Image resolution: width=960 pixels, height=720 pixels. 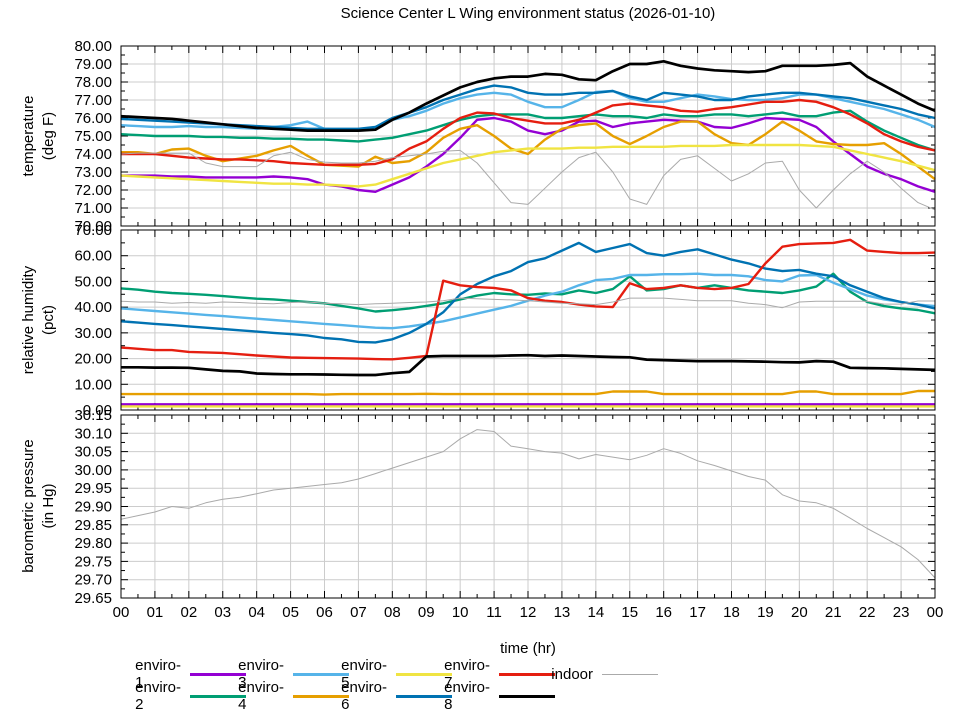 I want to click on legend-label-enviro-6: enviro-6, so click(x=364, y=696).